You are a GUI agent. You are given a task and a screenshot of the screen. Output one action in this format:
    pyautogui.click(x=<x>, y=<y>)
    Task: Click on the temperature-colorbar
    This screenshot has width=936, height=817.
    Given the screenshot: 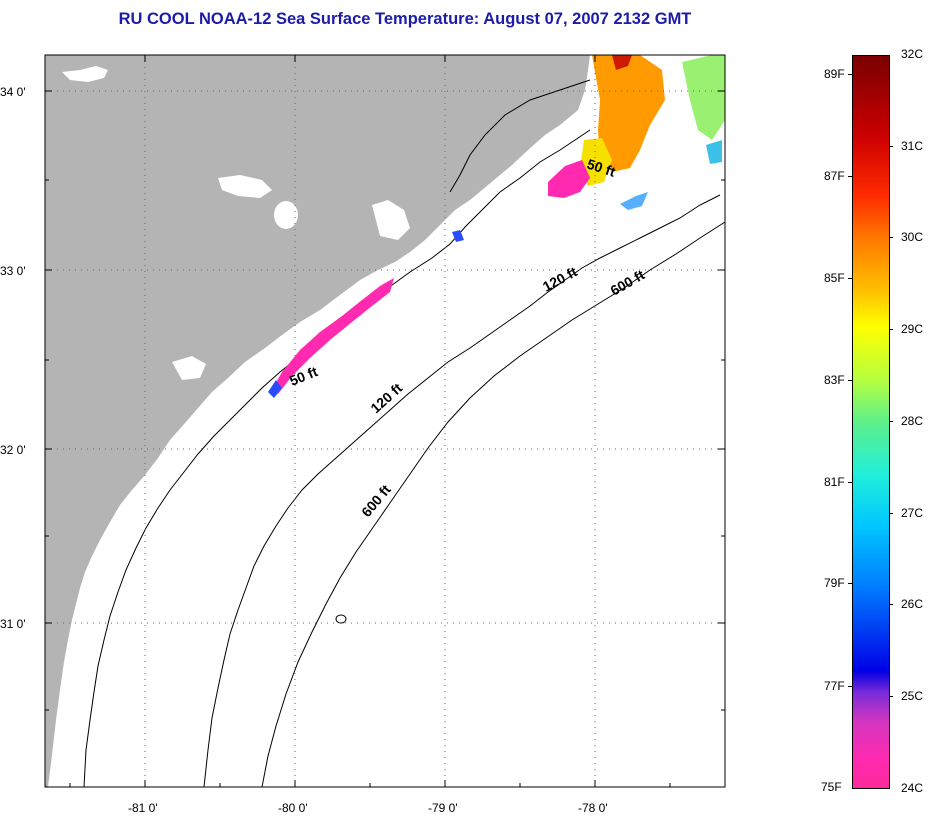 What is the action you would take?
    pyautogui.click(x=871, y=422)
    